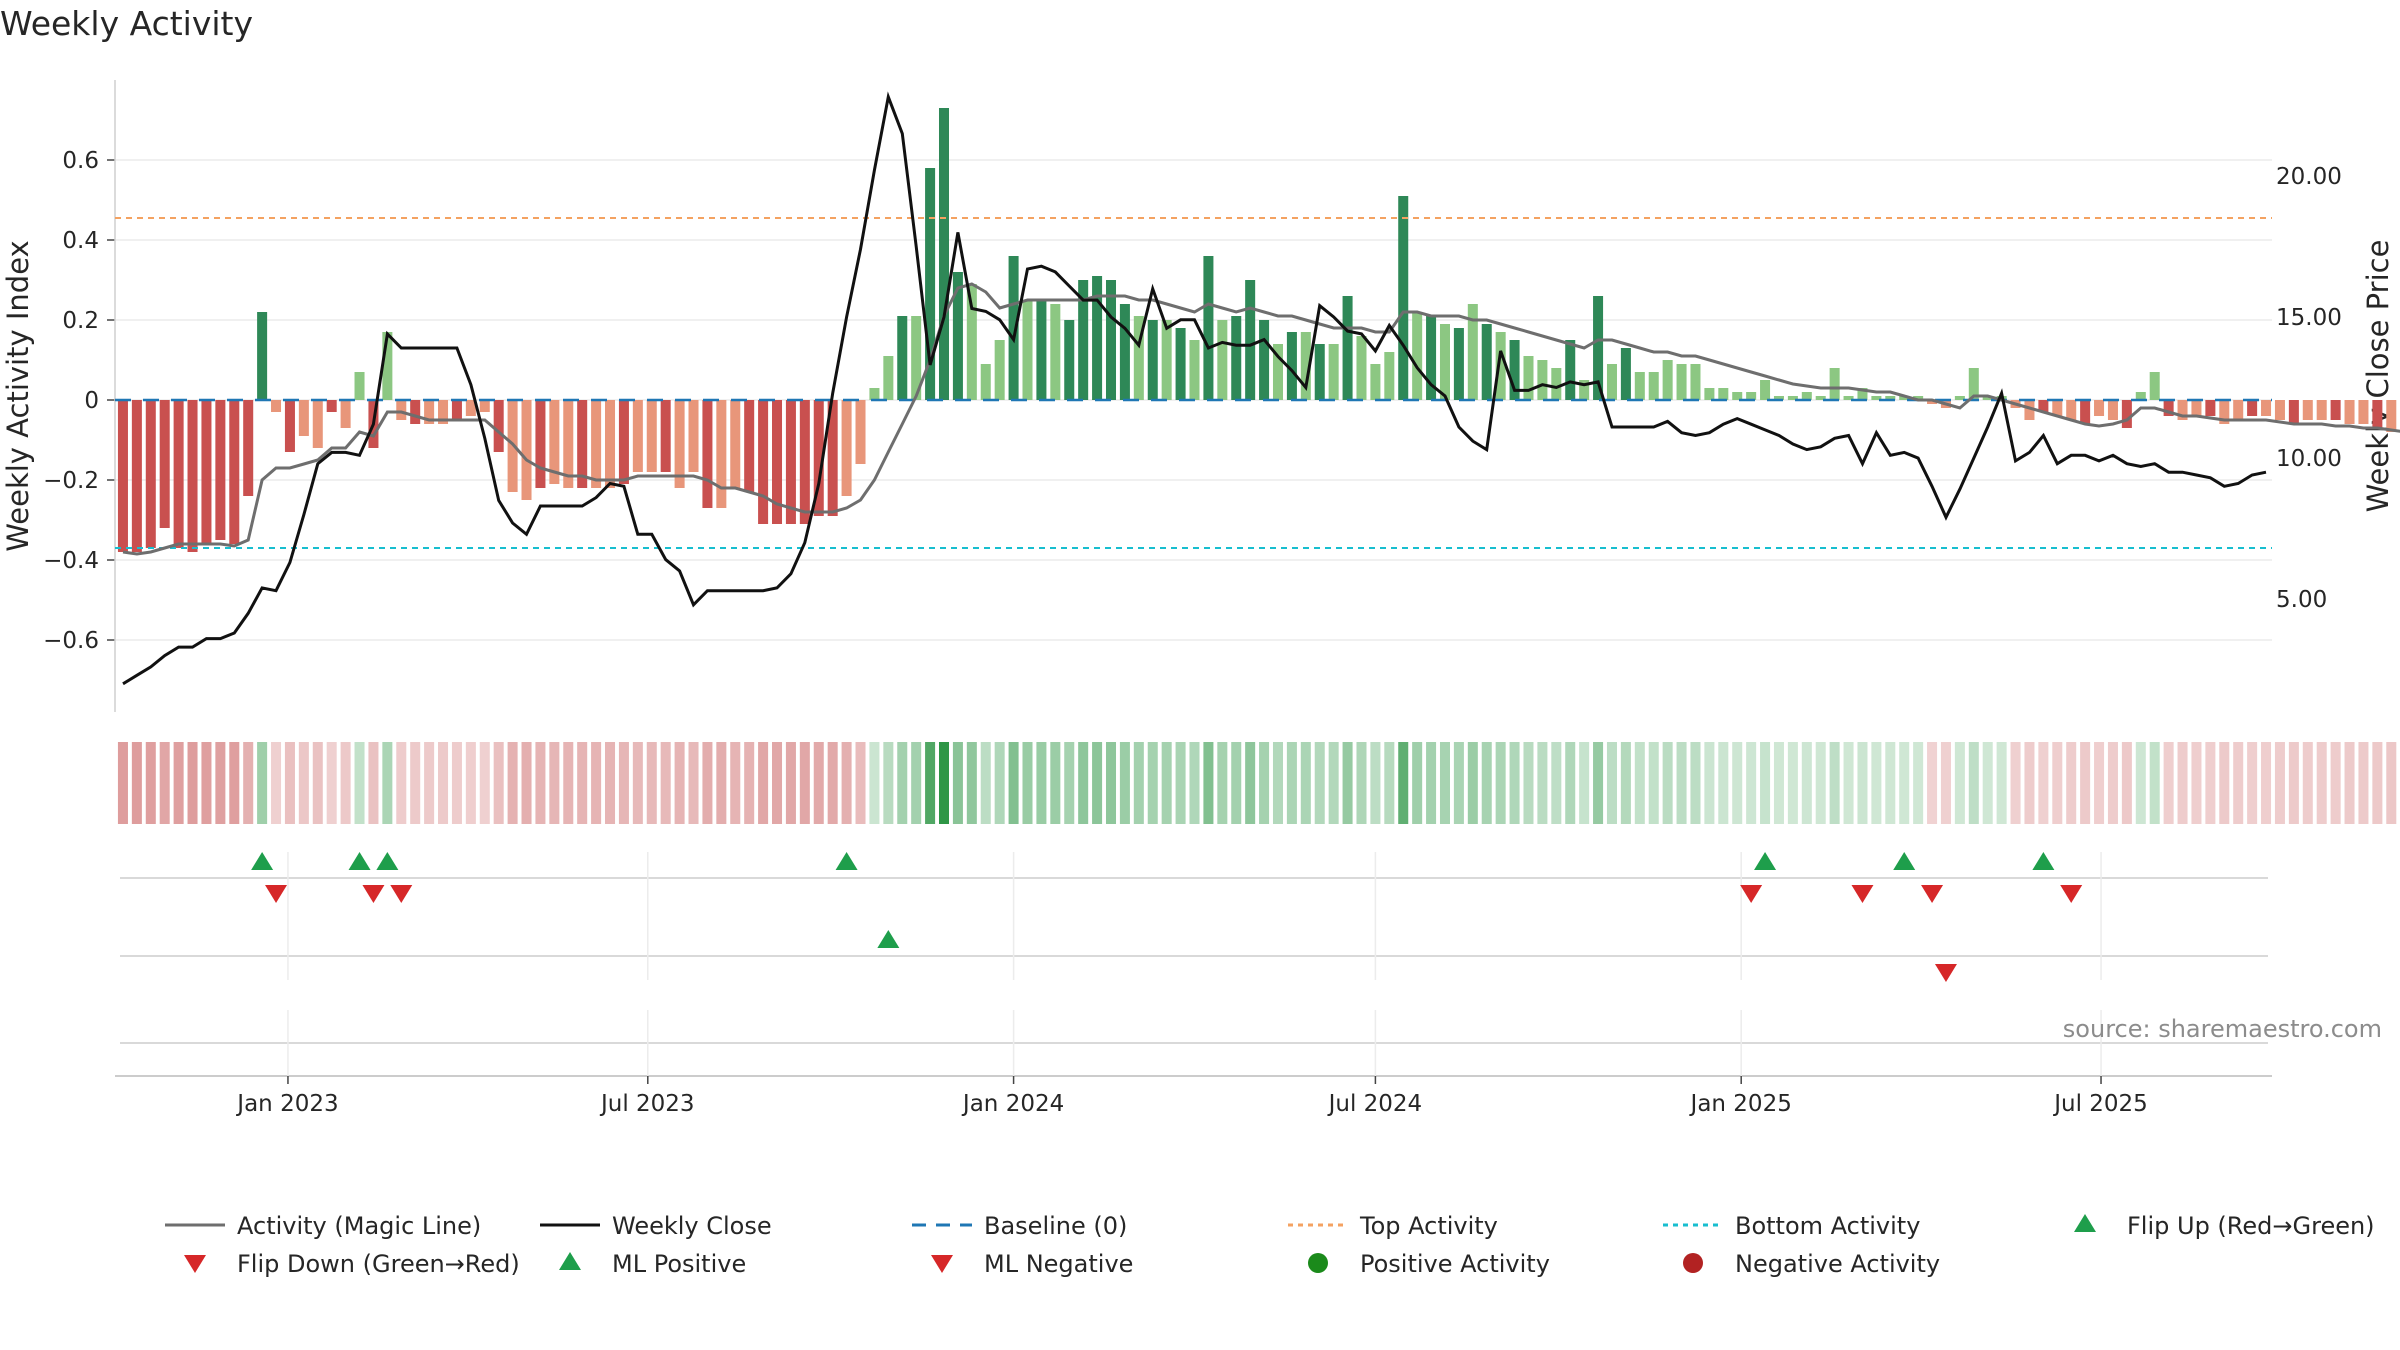  Describe the element at coordinates (2085, 1223) in the screenshot. I see `legend-swatch-tri-up` at that location.